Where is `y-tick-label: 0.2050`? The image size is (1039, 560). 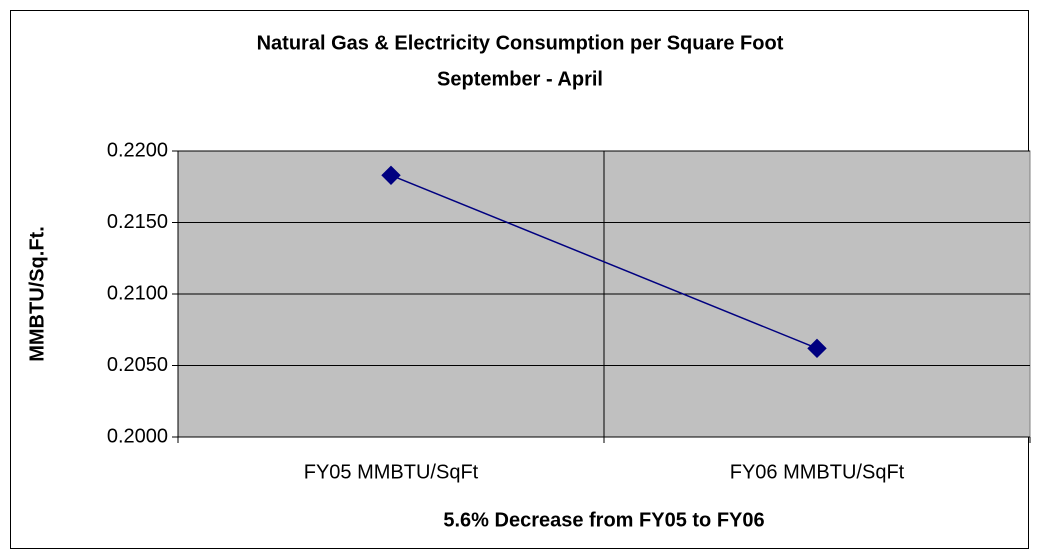
y-tick-label: 0.2050 is located at coordinates (137, 365).